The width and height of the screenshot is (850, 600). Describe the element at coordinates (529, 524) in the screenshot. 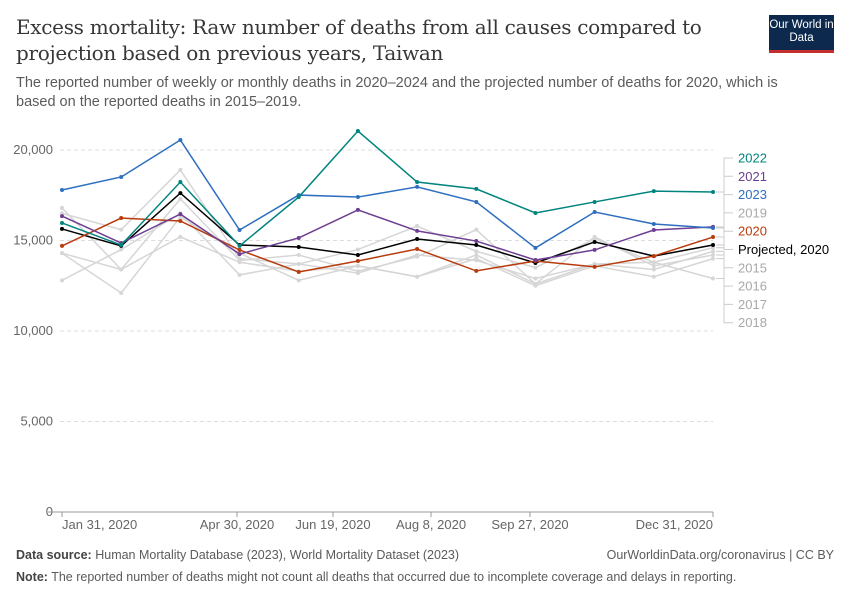

I see `x-tick-label: Sep 27, 2020` at that location.